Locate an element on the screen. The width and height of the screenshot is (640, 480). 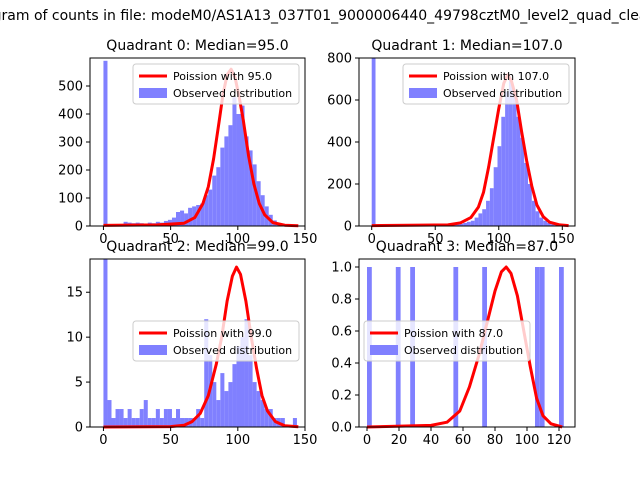
legend: Poission with 87.0 Observed distribution is located at coordinates (447, 341).